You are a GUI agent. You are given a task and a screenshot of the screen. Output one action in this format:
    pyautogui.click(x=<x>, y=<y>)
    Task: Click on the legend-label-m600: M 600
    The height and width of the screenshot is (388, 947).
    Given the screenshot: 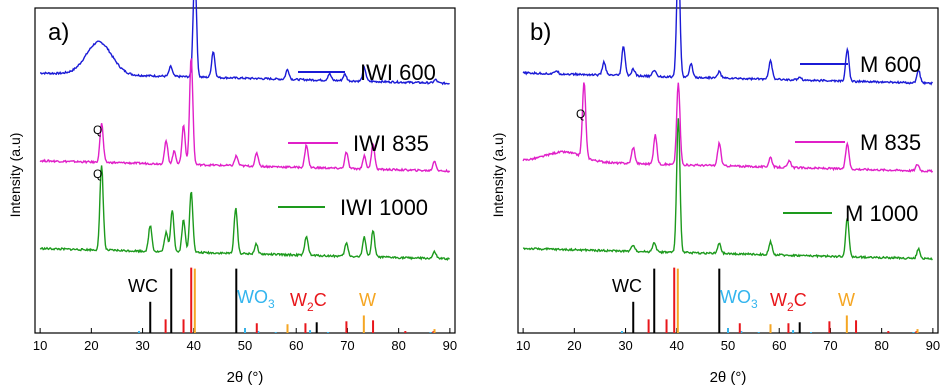 What is the action you would take?
    pyautogui.click(x=890, y=64)
    